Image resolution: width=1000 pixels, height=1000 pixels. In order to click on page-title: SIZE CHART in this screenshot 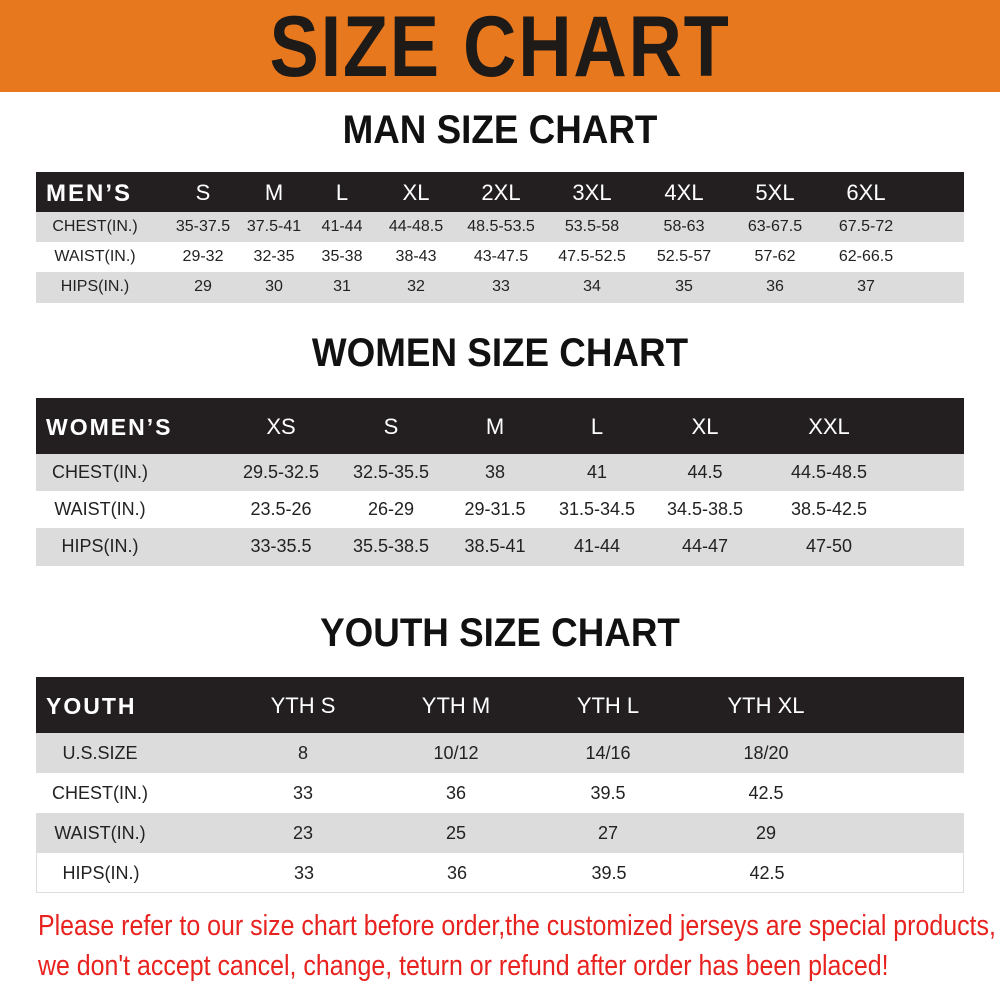, I will do `click(500, 47)`.